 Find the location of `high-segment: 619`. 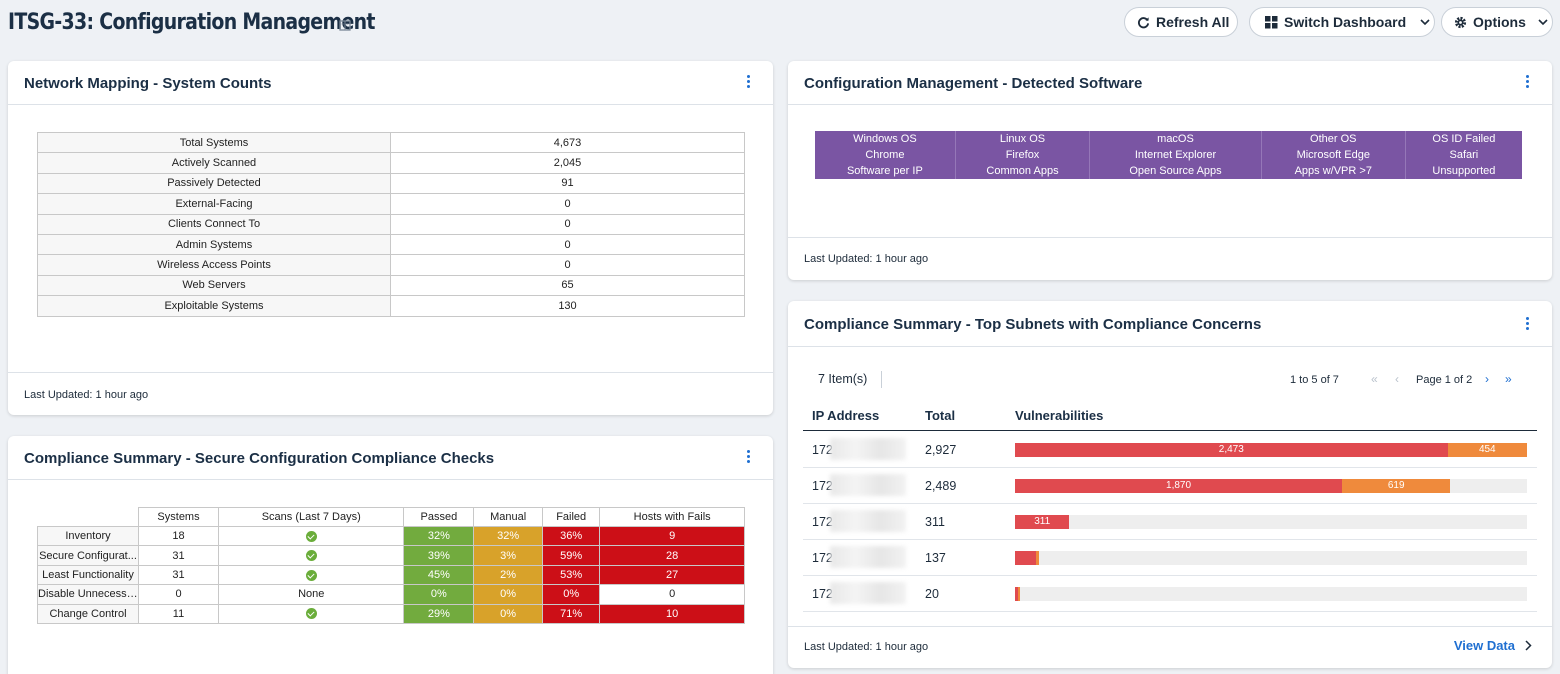

high-segment: 619 is located at coordinates (1396, 486).